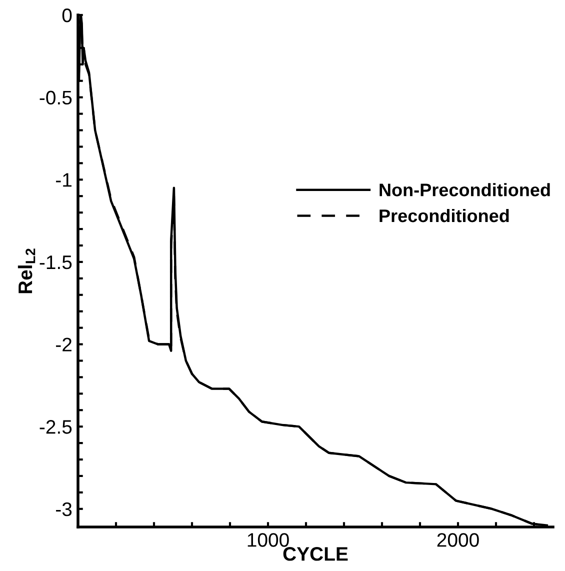 This screenshot has height=571, width=565. What do you see at coordinates (465, 189) in the screenshot?
I see `legend-label: Non-Preconditioned` at bounding box center [465, 189].